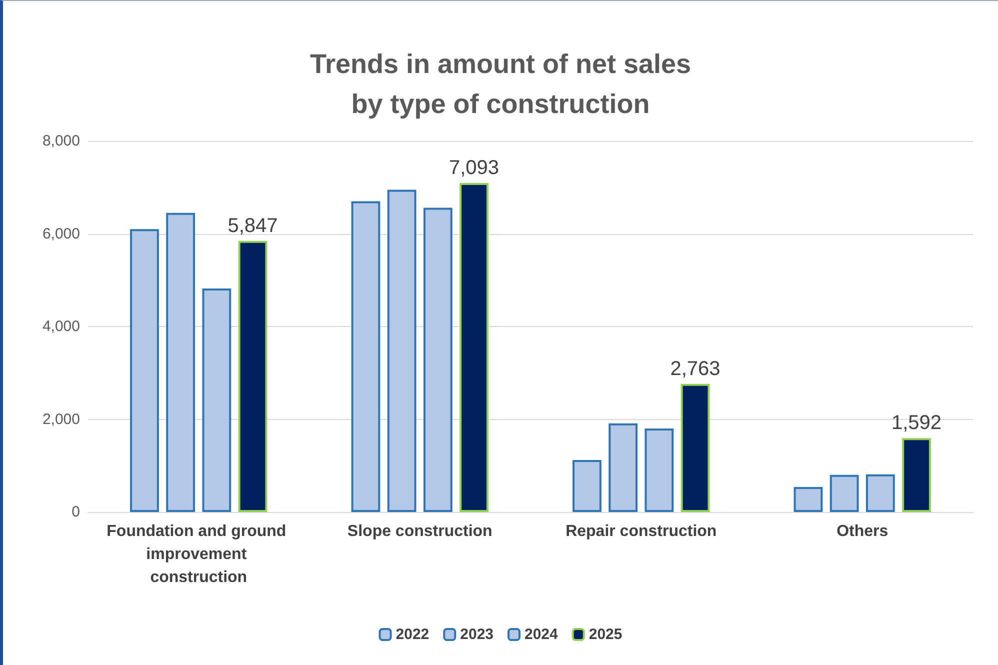 The image size is (998, 665). Describe the element at coordinates (695, 369) in the screenshot. I see `data-label: 2,763` at that location.